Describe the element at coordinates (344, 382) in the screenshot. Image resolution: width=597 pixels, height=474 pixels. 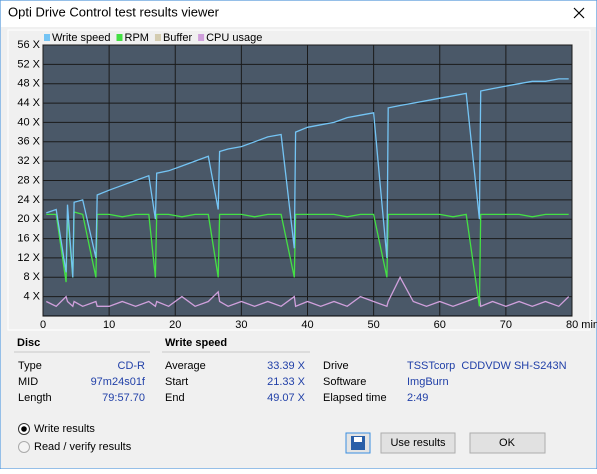
I see `info-label: Software` at that location.